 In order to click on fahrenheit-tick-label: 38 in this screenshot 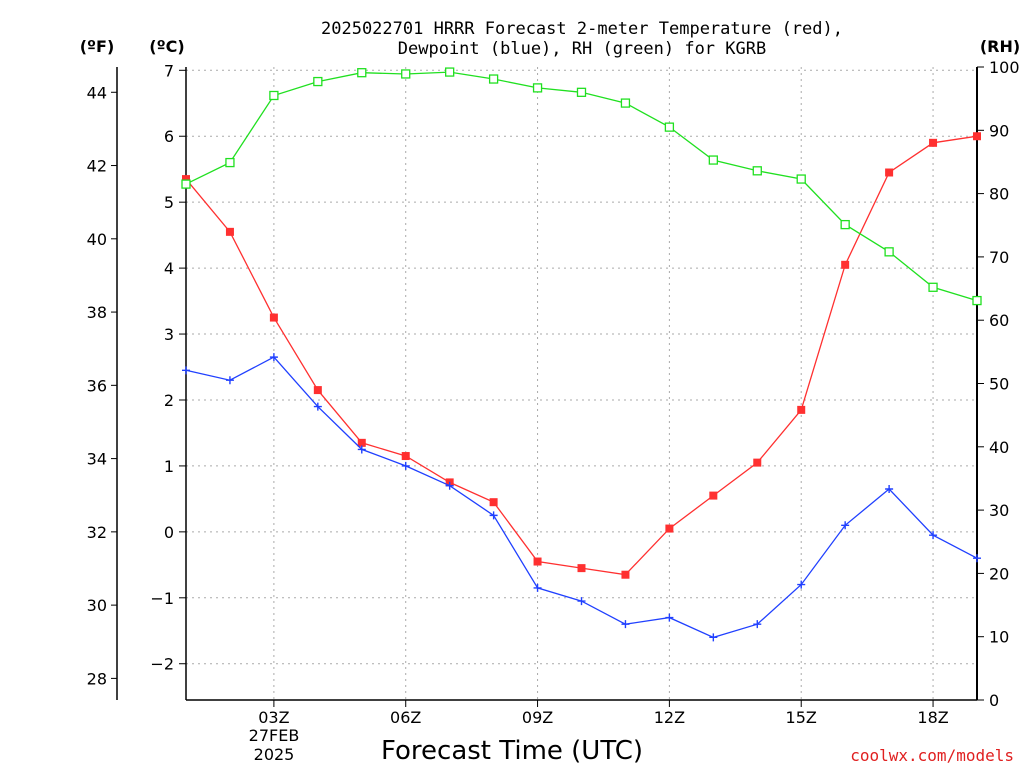, I will do `click(97, 312)`.